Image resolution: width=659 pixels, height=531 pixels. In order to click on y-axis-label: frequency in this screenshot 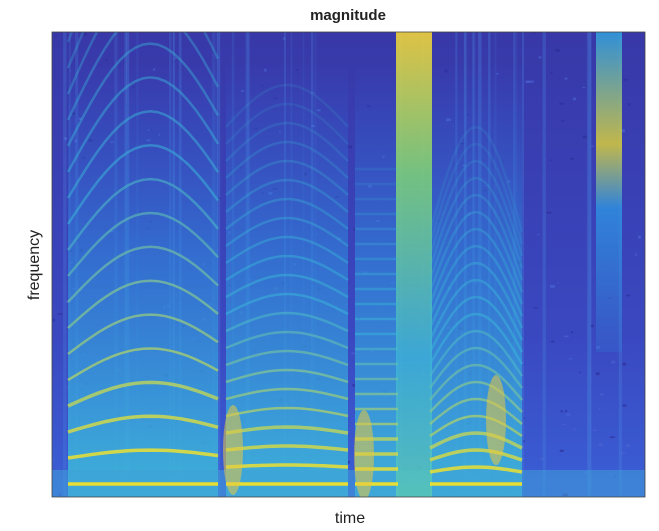, I will do `click(34, 265)`.